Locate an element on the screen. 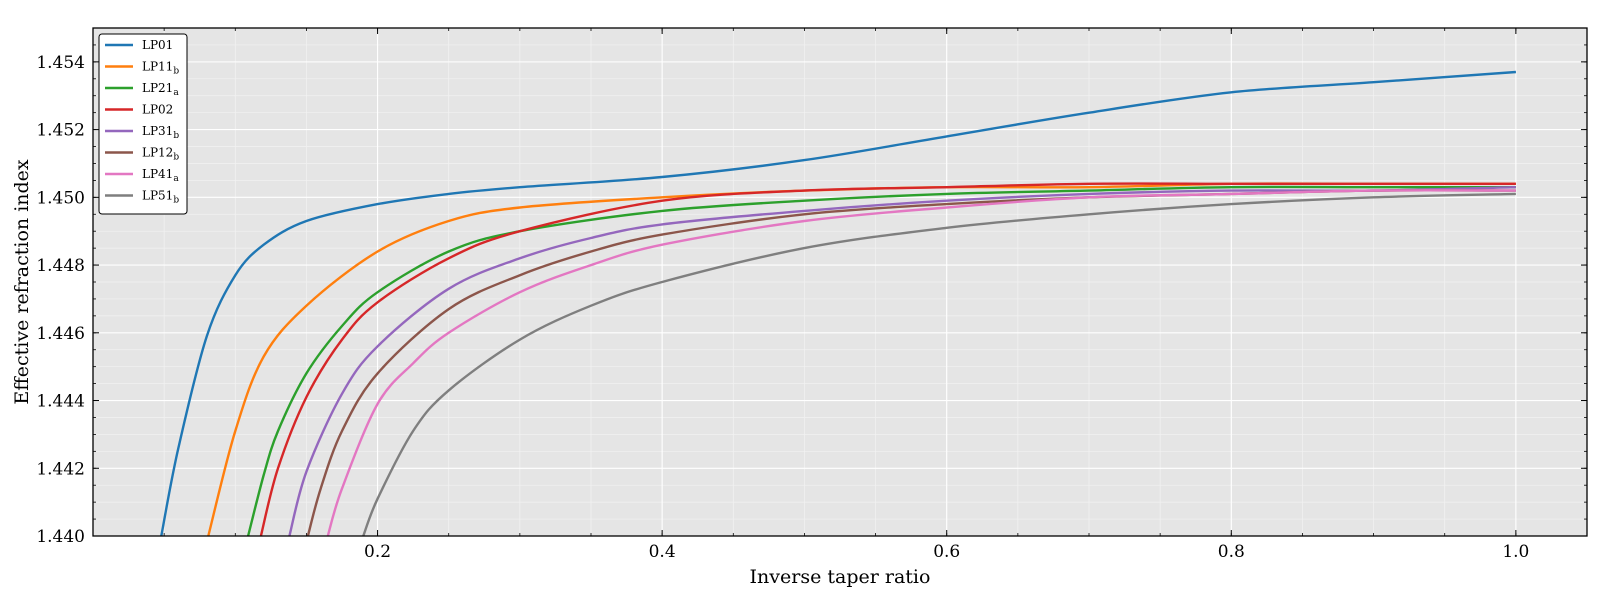 The width and height of the screenshot is (1600, 600). legend-label: LP11b is located at coordinates (160, 68).